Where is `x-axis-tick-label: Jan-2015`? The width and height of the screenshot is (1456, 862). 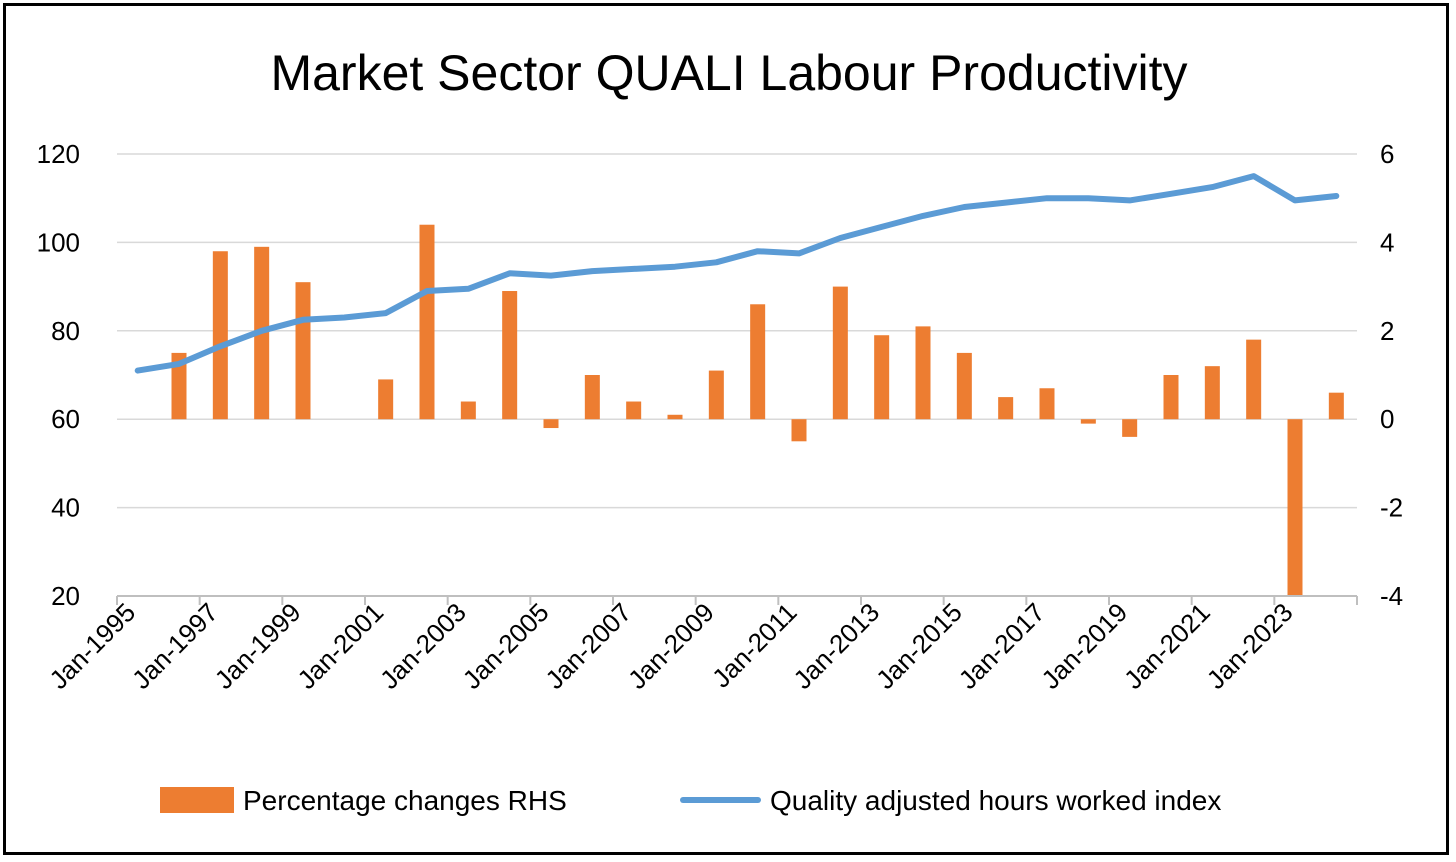 x-axis-tick-label: Jan-2015 is located at coordinates (919, 646).